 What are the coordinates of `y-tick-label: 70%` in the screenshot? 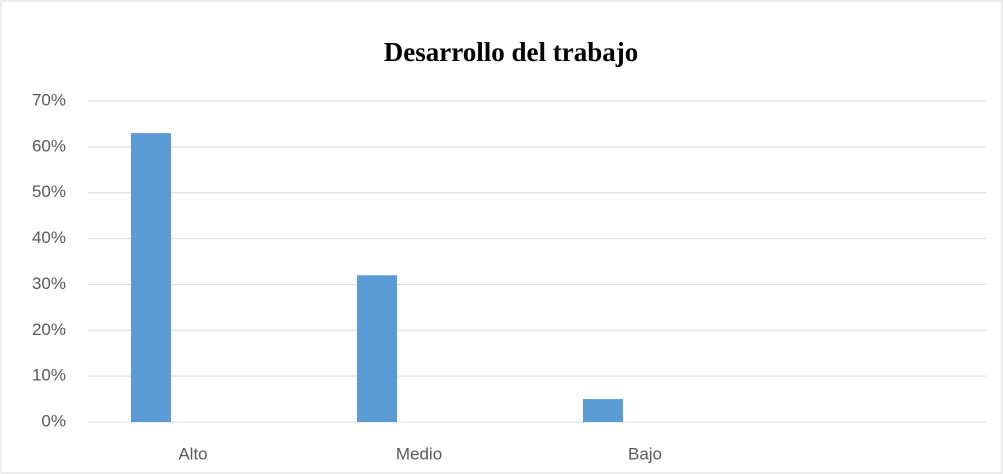 It's located at (49, 99).